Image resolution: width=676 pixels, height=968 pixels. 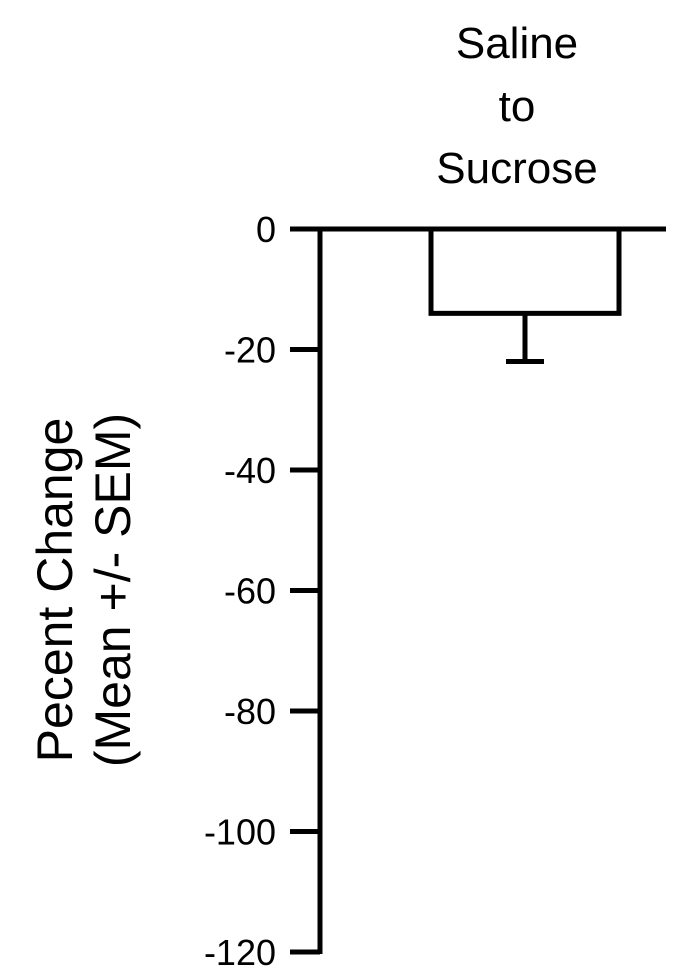 I want to click on y-axis-tick-labels: 0 -20 -40 -60 -80 -100 -120, so click(x=240, y=588).